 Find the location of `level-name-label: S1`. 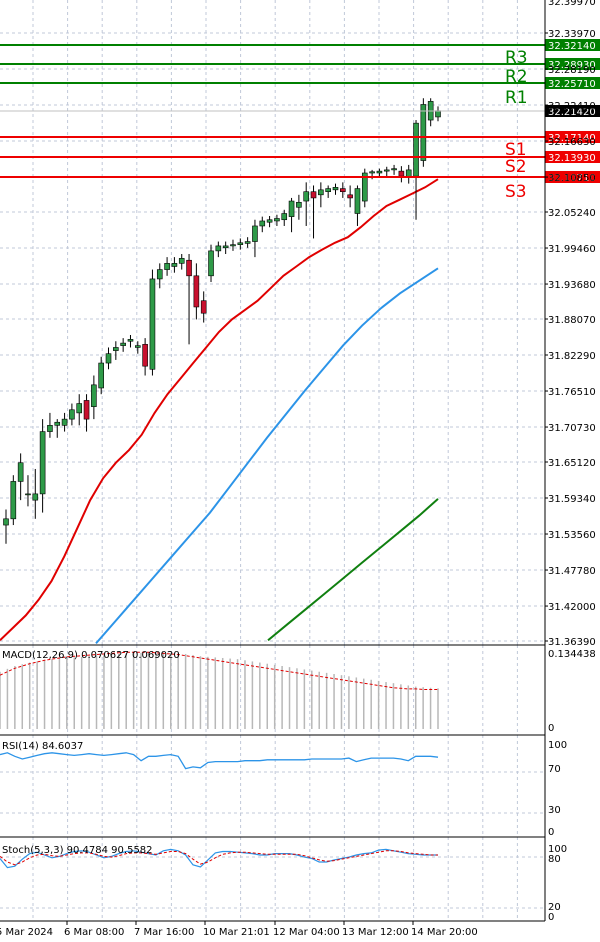

level-name-label: S1 is located at coordinates (516, 150).